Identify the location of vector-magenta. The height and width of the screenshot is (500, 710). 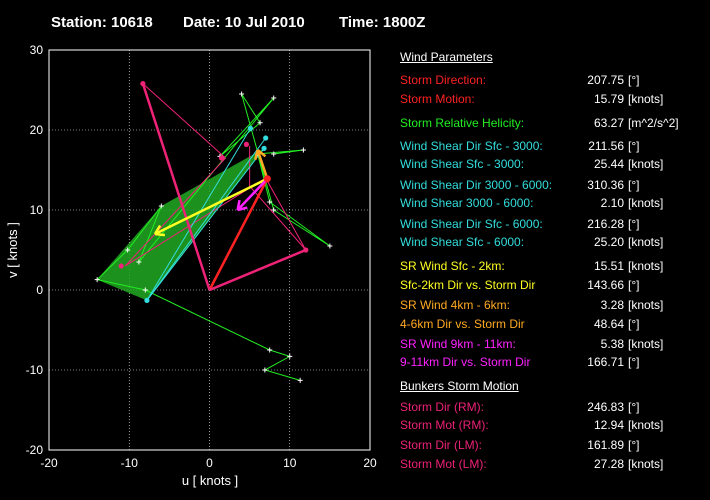
(252, 194).